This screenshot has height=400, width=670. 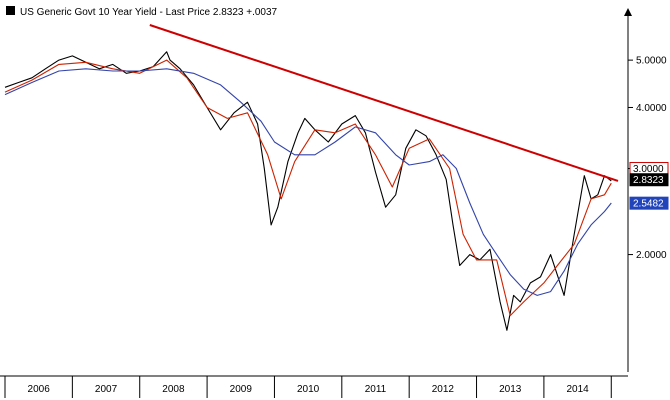 I want to click on x-tick-label: 2011, so click(x=376, y=389).